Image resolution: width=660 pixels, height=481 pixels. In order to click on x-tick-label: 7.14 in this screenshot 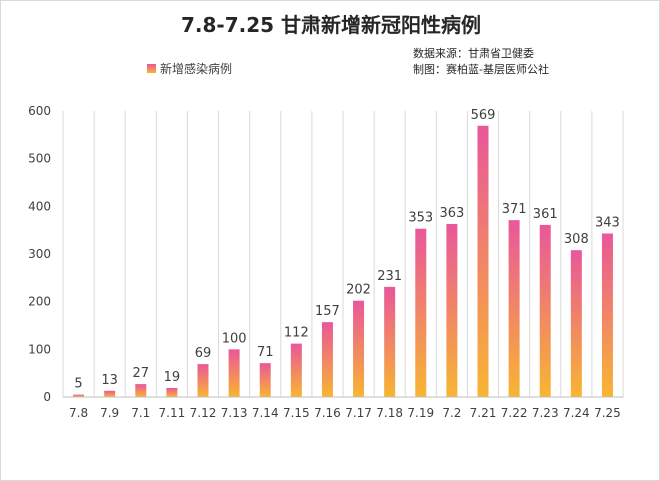, I will do `click(265, 413)`.